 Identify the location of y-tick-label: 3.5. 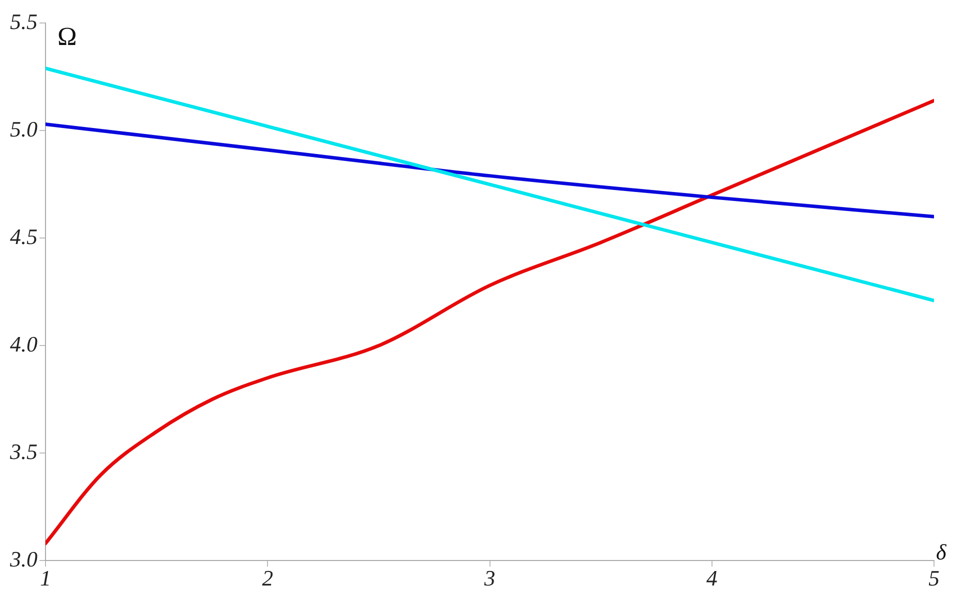
(23, 451).